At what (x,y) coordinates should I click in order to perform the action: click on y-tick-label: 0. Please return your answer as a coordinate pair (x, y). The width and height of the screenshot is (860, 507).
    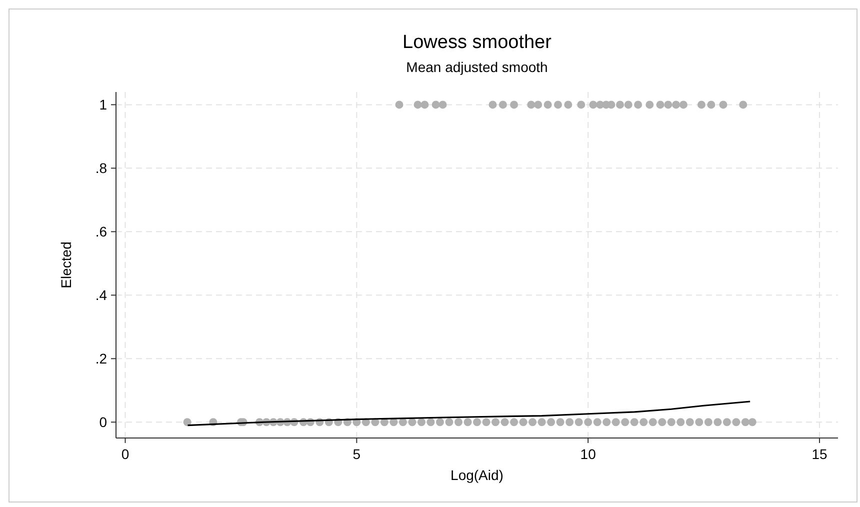
    Looking at the image, I should click on (103, 422).